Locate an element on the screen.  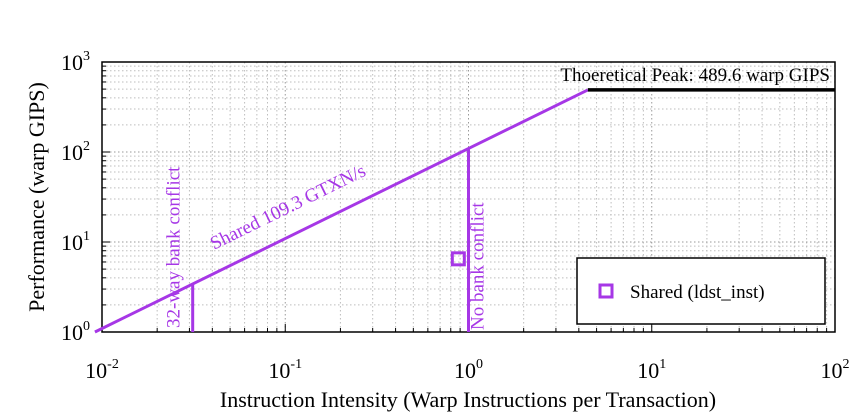
x-tick-label: 10² is located at coordinates (835, 370).